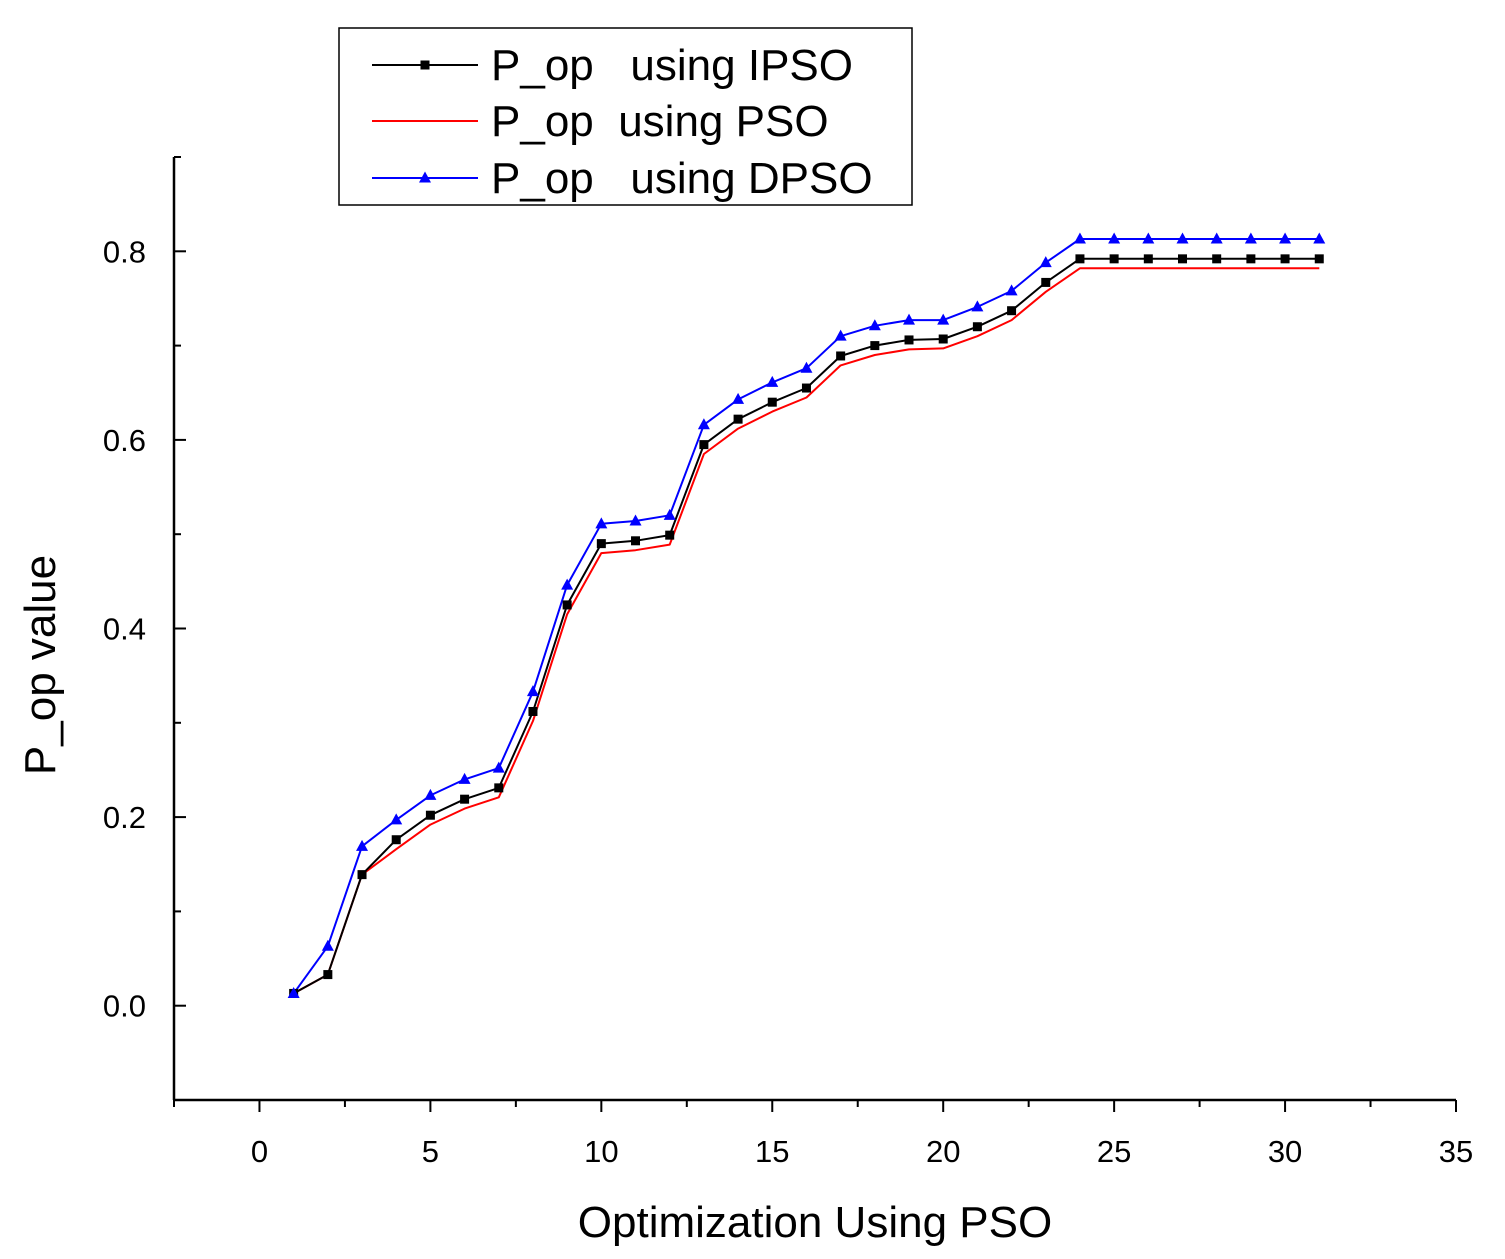 Image resolution: width=1505 pixels, height=1259 pixels. Describe the element at coordinates (823, 1134) in the screenshot. I see `x-ticks: 0 5 10 15 20 25 30 35` at that location.